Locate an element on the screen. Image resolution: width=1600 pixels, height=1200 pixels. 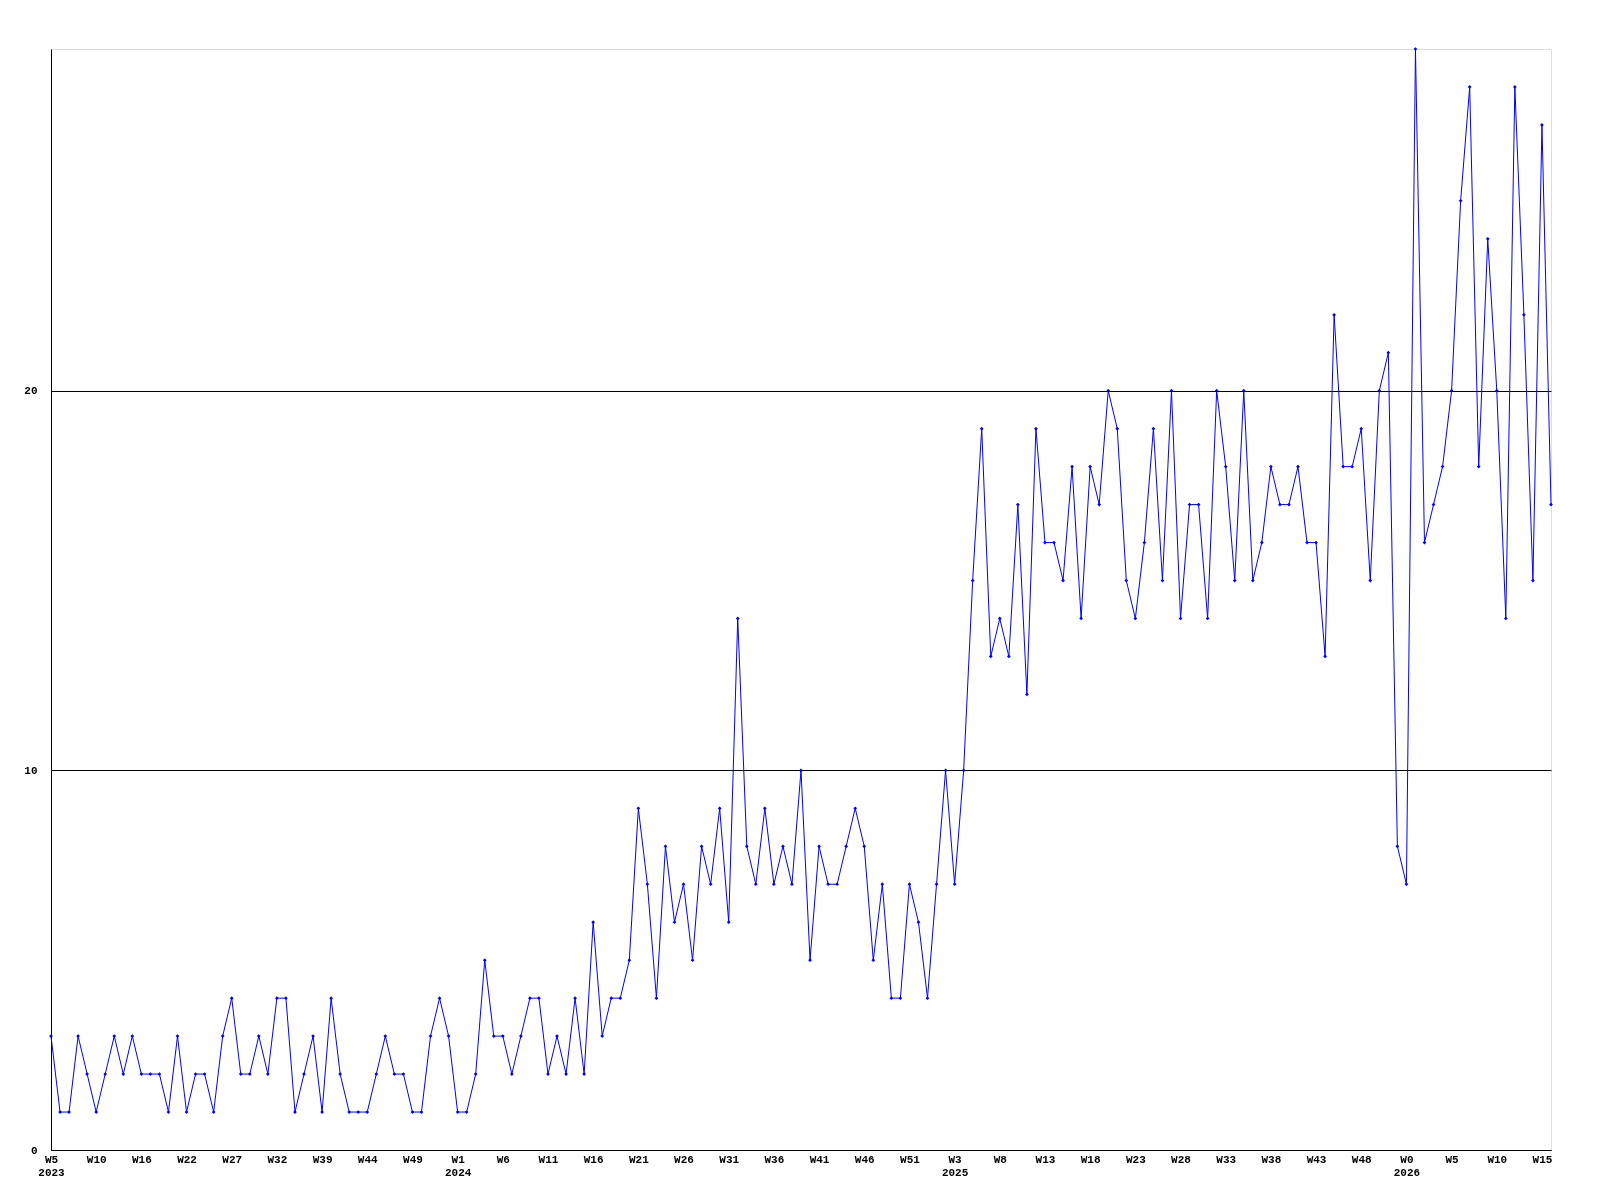
x-tick-label: W32 is located at coordinates (277, 1159).